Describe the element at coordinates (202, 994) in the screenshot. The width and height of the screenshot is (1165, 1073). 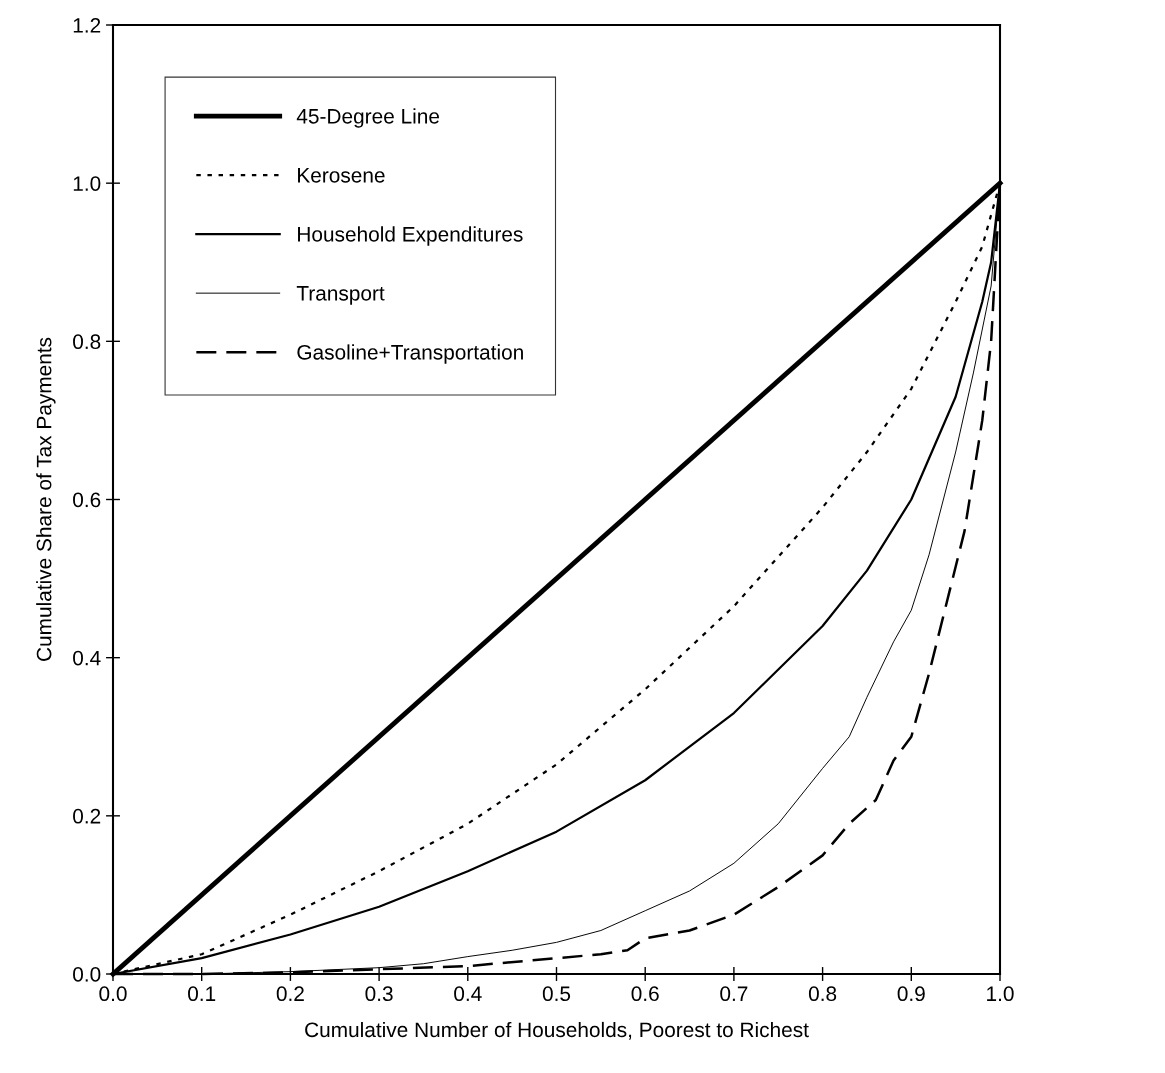
I see `x-tick-label: 0.1` at that location.